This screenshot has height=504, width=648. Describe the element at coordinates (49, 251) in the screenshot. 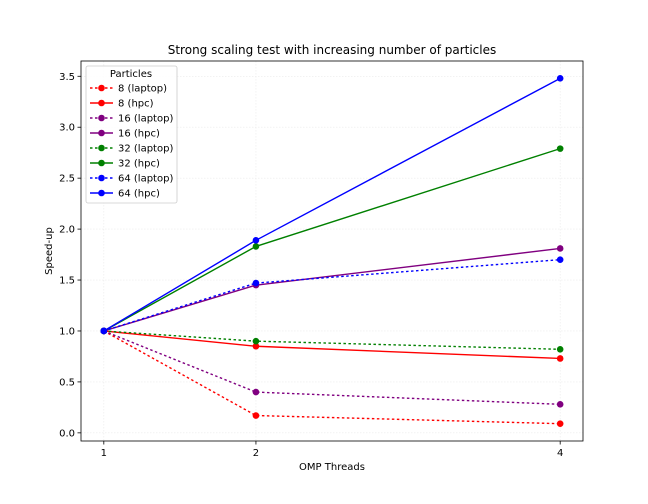

I see `y-axis-label: Speed-up` at that location.